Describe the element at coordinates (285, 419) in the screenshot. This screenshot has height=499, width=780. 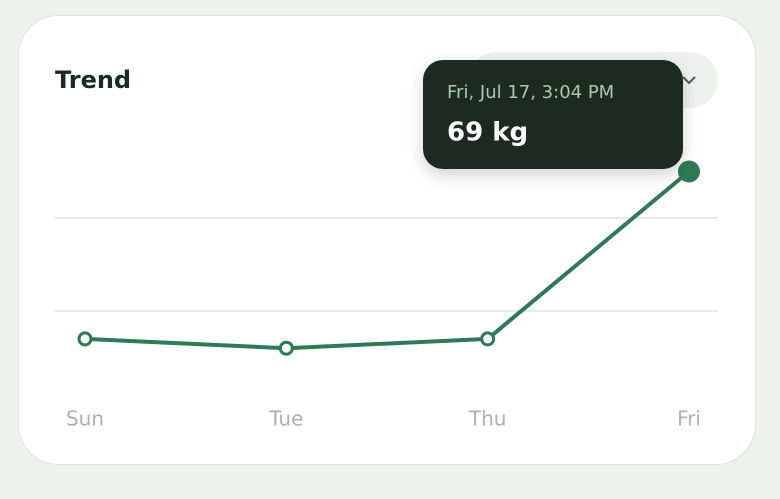
I see `x-tick-label: Tue` at that location.